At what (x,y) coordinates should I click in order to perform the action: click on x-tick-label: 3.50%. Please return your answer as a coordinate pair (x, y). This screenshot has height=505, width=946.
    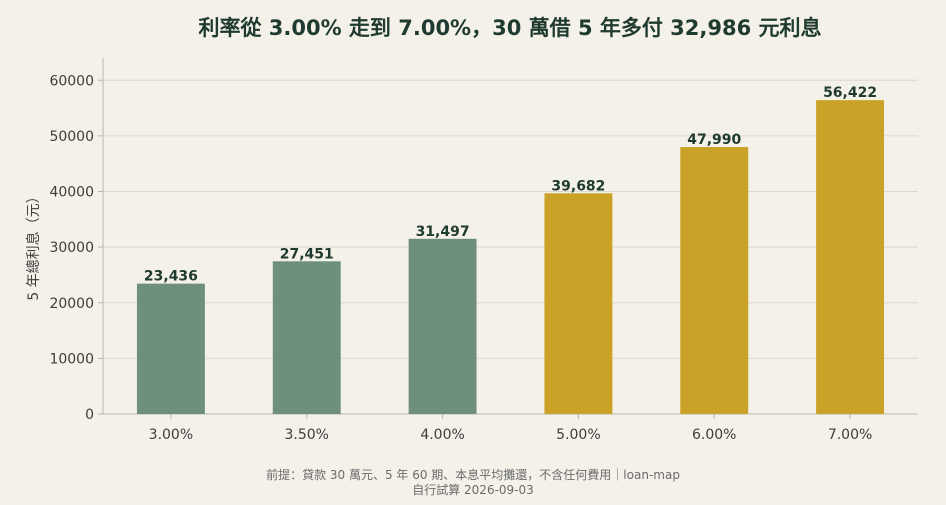
    Looking at the image, I should click on (307, 435).